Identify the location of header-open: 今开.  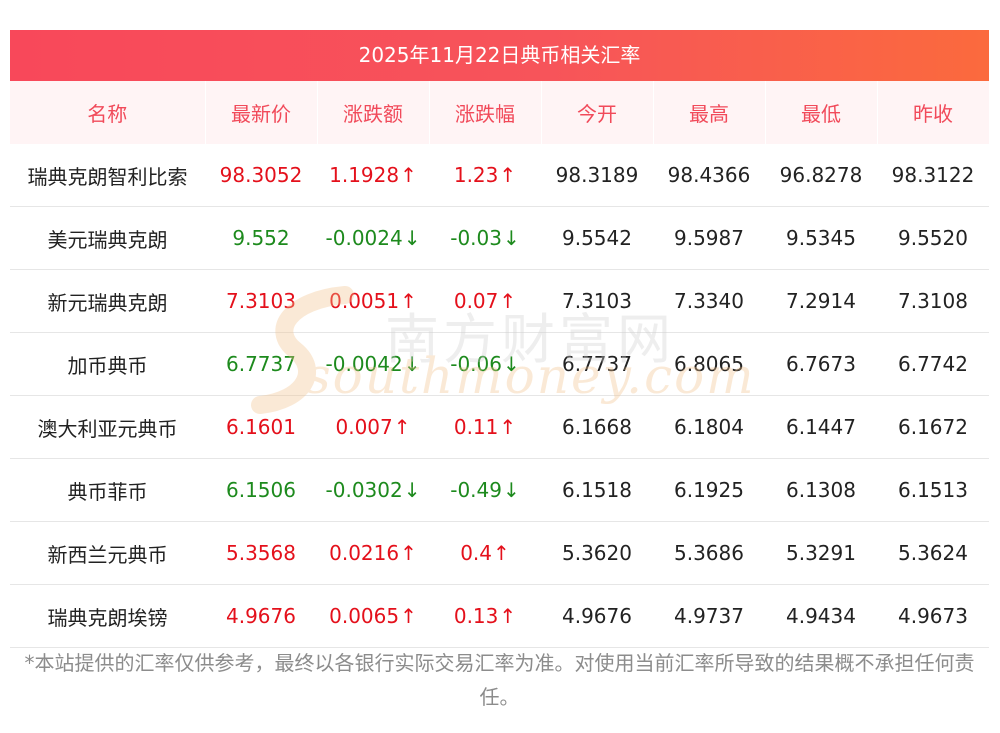
(597, 112).